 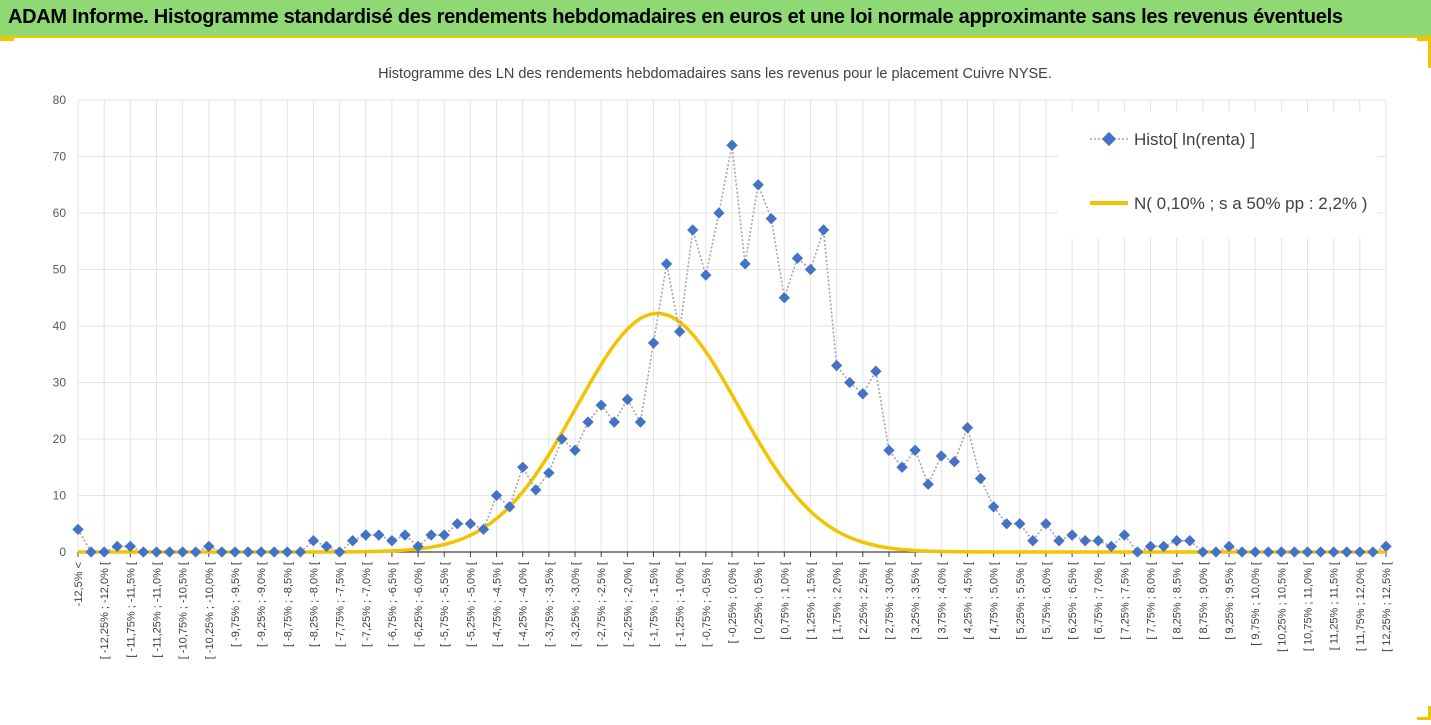 What do you see at coordinates (184, 610) in the screenshot?
I see `x-tick-label: [ -10,75% ; -10,5% [` at bounding box center [184, 610].